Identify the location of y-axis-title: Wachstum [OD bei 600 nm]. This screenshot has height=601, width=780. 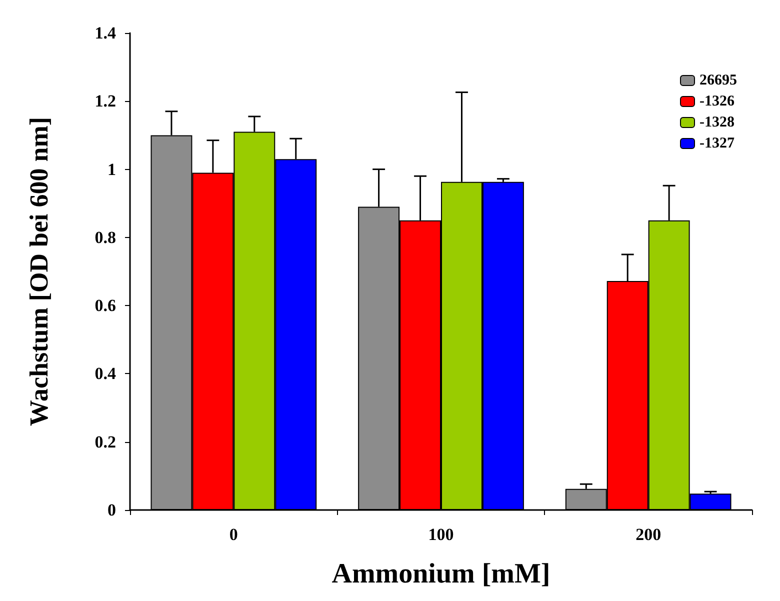
(39, 271).